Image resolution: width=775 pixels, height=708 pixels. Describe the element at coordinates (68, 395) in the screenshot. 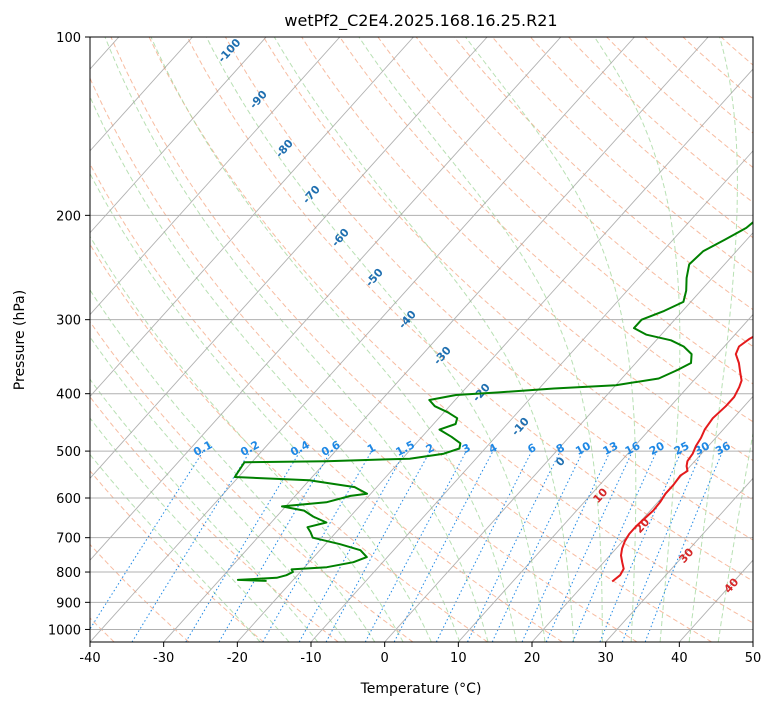

I see `y-tick-label: 400` at that location.